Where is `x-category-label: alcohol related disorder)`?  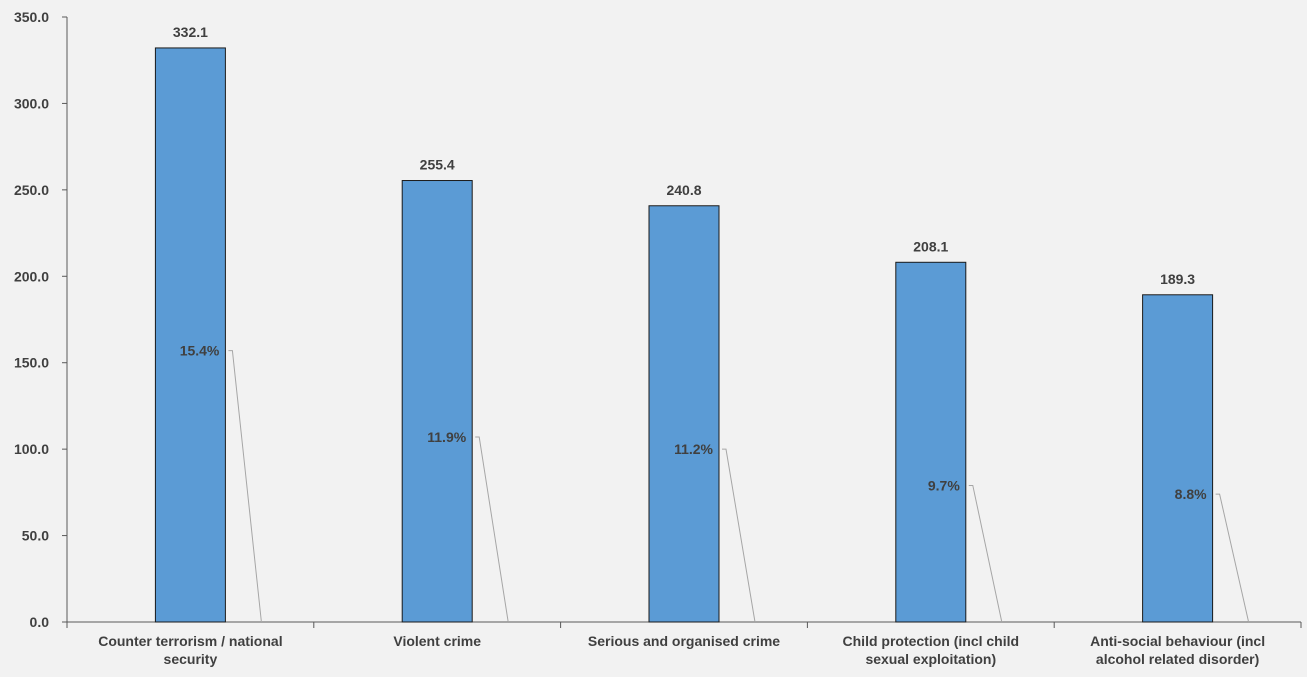
x-category-label: alcohol related disorder) is located at coordinates (1177, 659).